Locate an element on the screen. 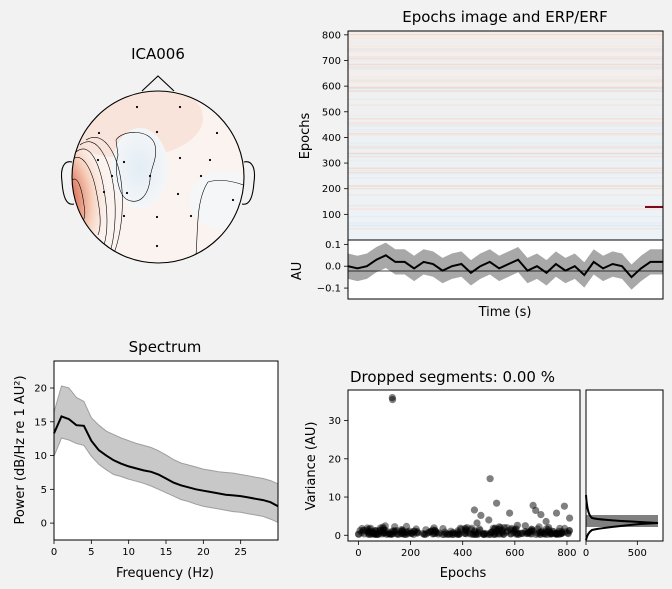  spectrum-lower-edge is located at coordinates (166, 480).